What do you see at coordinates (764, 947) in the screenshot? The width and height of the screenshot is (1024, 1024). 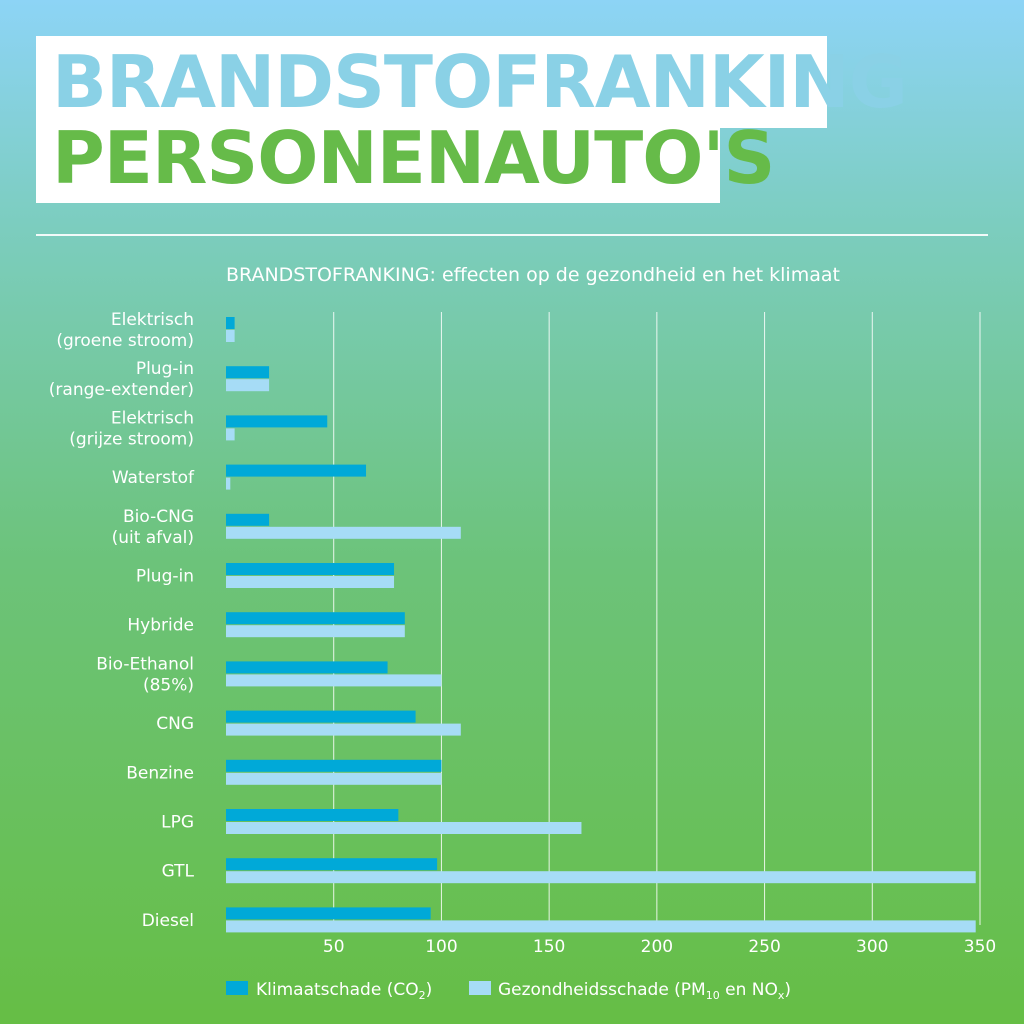 I see `x-tick-label: 250` at bounding box center [764, 947].